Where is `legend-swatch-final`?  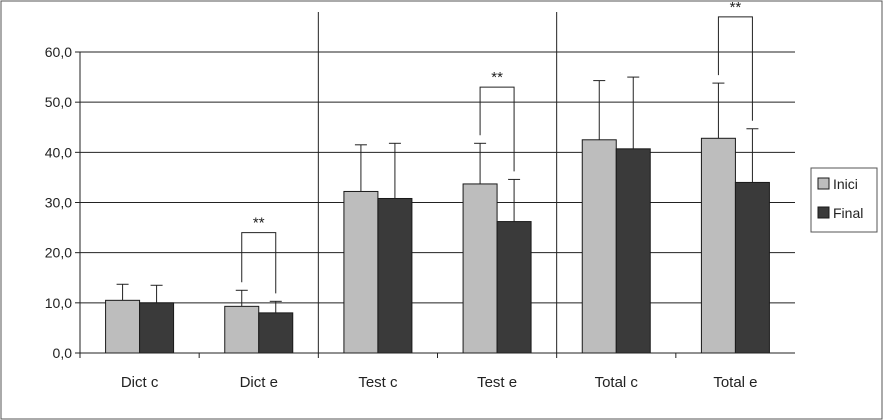 legend-swatch-final is located at coordinates (823, 212).